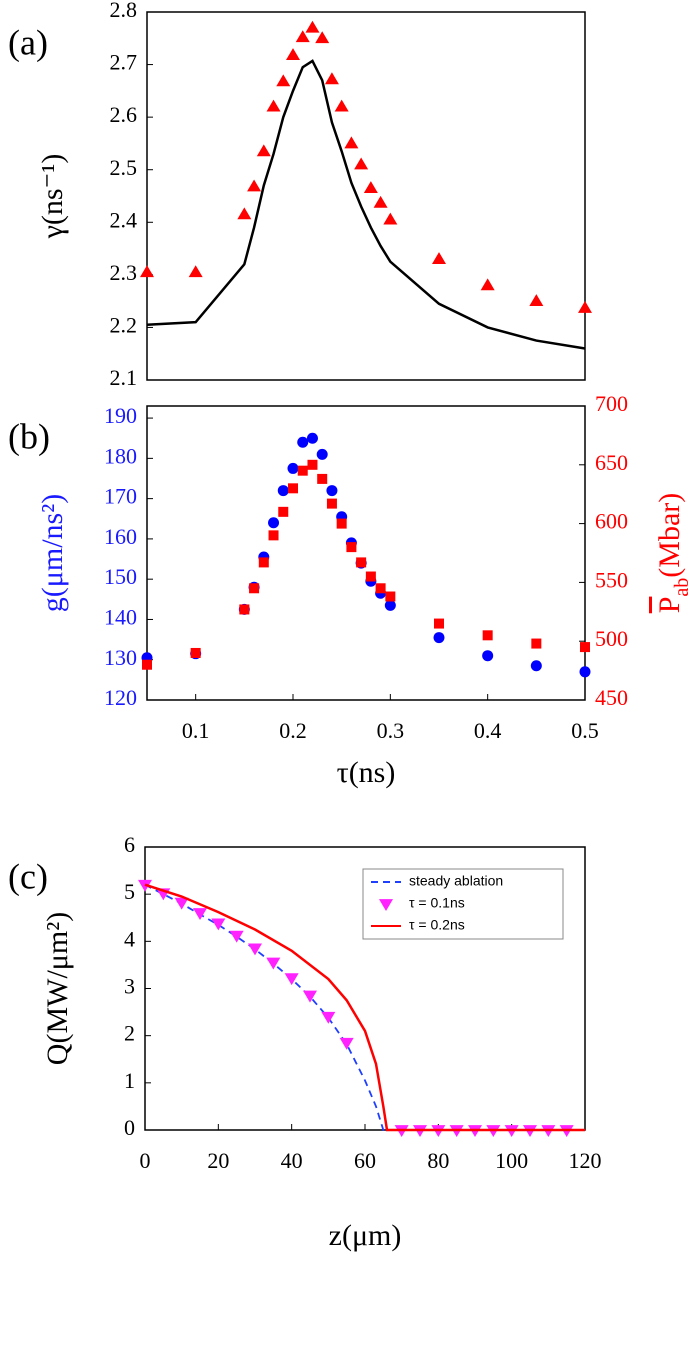 The image size is (700, 1370). Describe the element at coordinates (218, 1160) in the screenshot. I see `x-tick-label: 20` at that location.